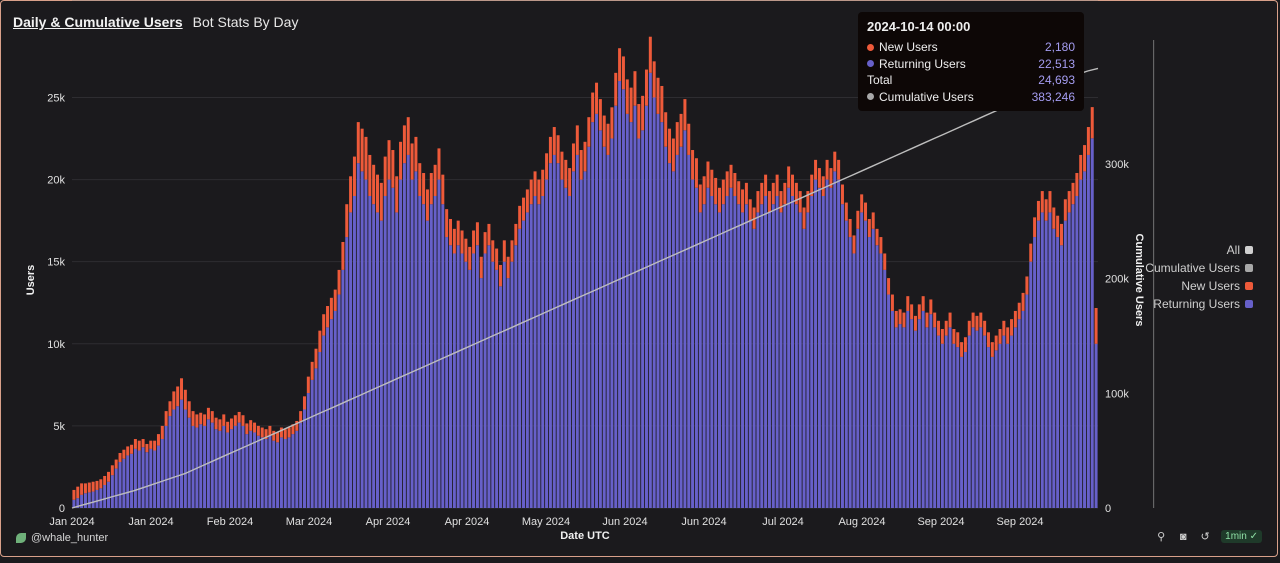 Image resolution: width=1280 pixels, height=563 pixels. I want to click on refresh-interval: 1min, so click(1236, 536).